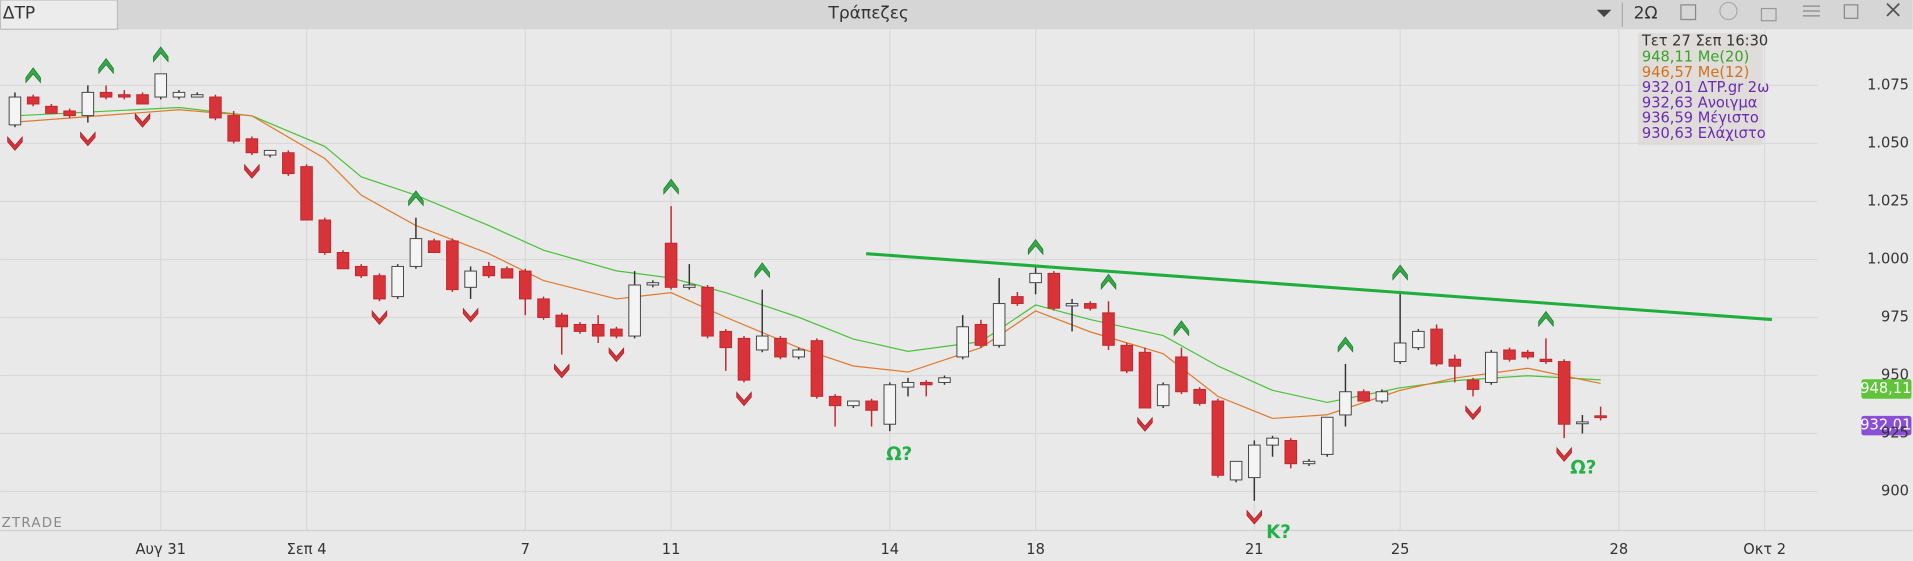 This screenshot has width=1913, height=561. I want to click on x-tick-label: 21, so click(1254, 549).